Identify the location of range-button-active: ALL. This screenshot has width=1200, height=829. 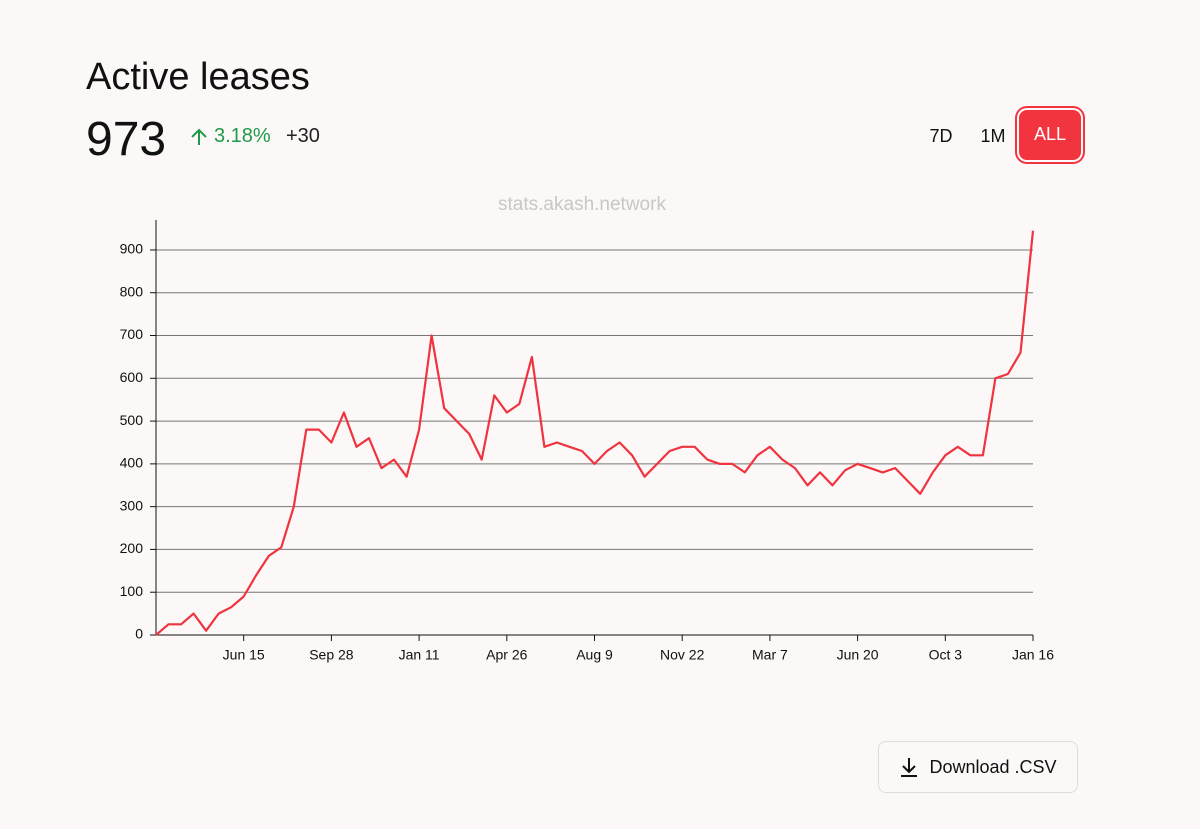
(1050, 135).